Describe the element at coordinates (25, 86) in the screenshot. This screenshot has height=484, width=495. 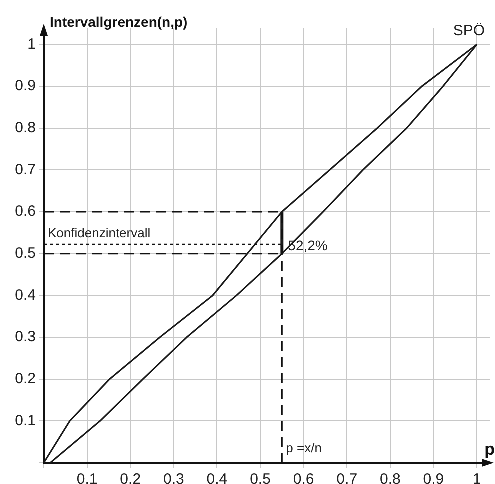
I see `y-tick-label: 0.9` at that location.